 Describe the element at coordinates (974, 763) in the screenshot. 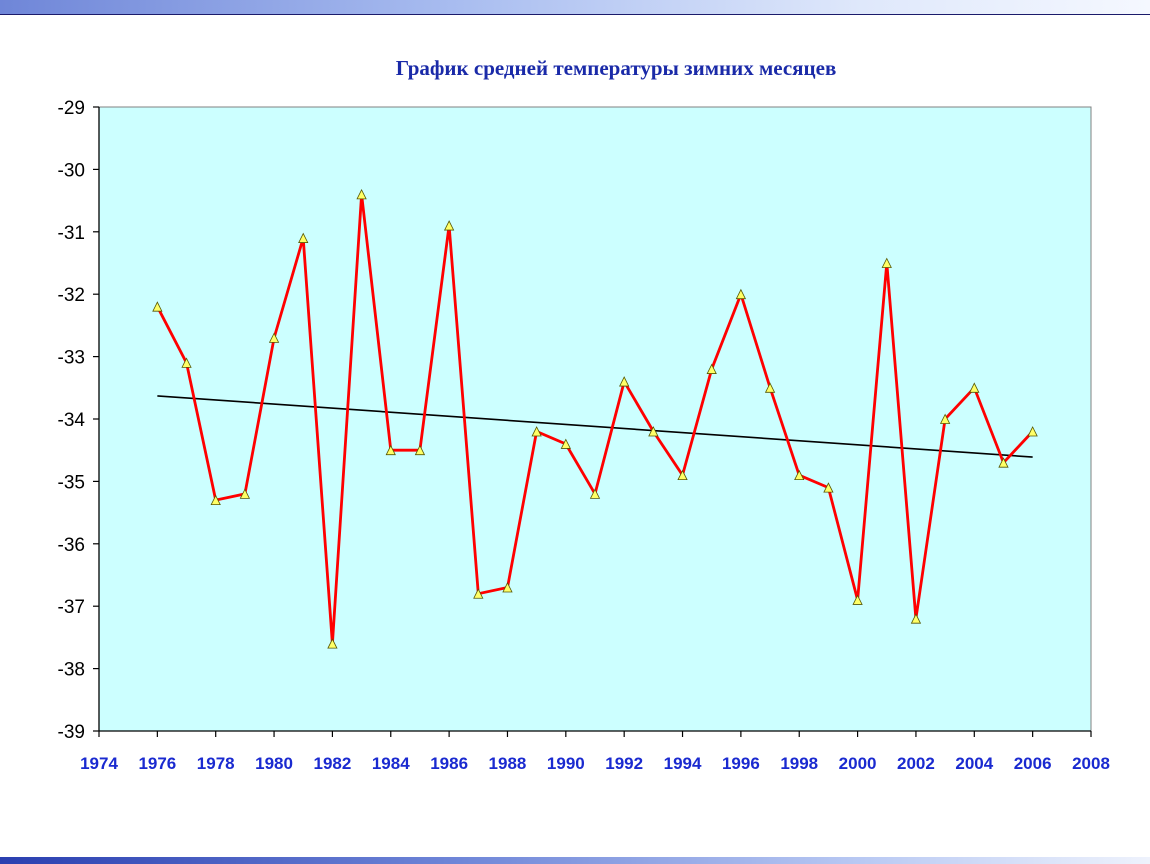

I see `x-tick-label: 2004` at that location.